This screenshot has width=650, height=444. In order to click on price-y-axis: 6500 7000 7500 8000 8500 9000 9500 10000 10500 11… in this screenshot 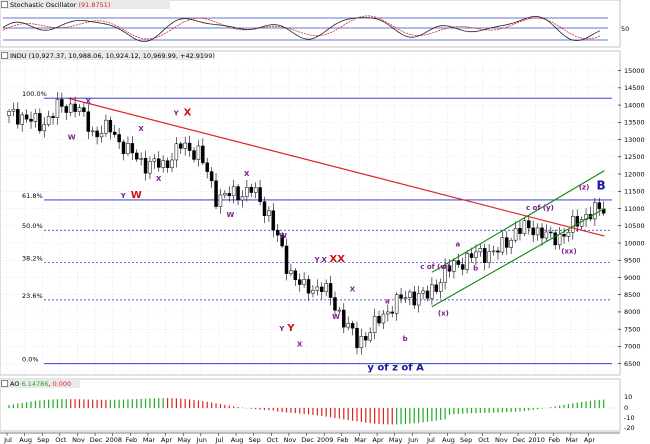, I will do `click(631, 217)`.